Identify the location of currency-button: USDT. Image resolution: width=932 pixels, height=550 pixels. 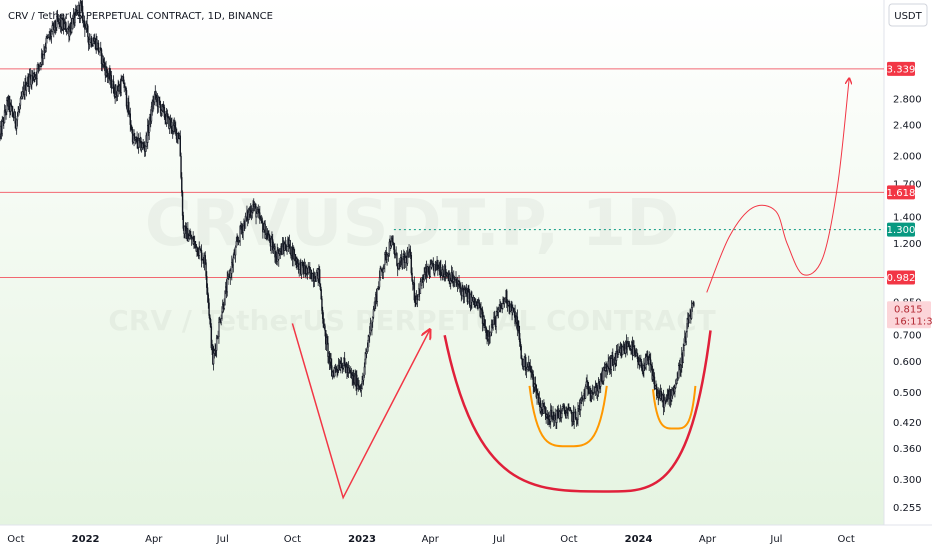
(908, 15).